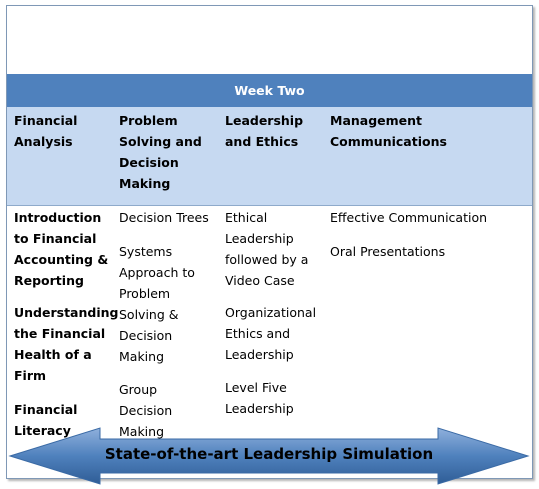 This screenshot has height=489, width=539. I want to click on topic-line: to Financial, so click(55, 238).